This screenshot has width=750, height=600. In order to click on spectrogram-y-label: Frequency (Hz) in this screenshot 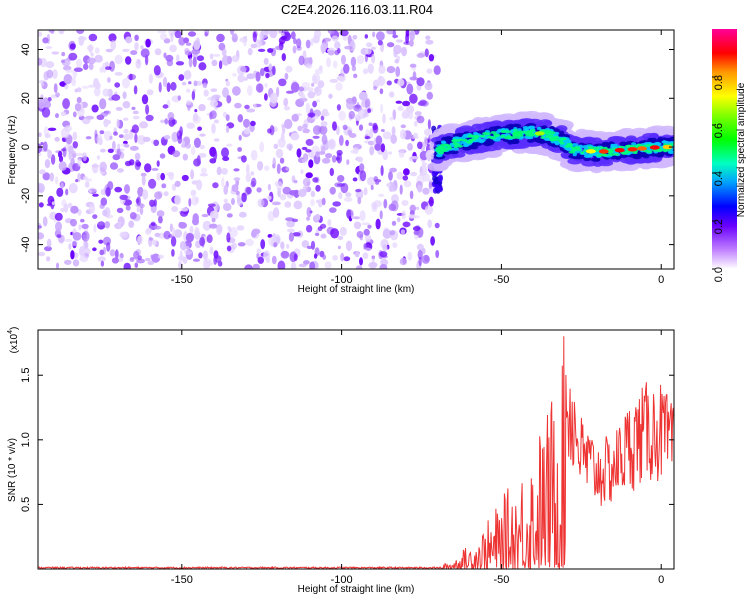, I will do `click(12, 150)`.